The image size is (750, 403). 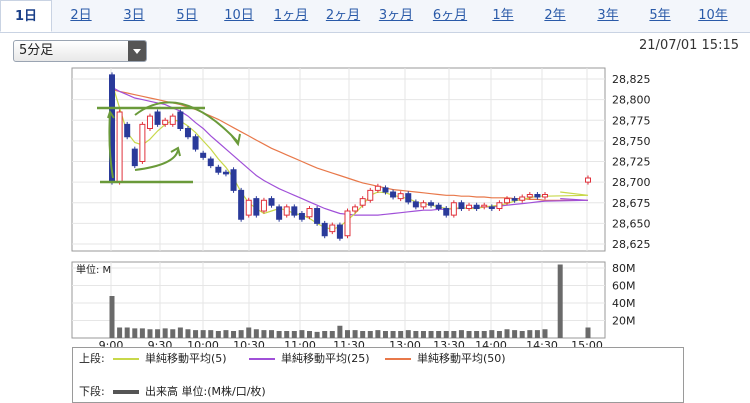 What do you see at coordinates (92, 391) in the screenshot?
I see `legend-lower-label: 下段:` at bounding box center [92, 391].